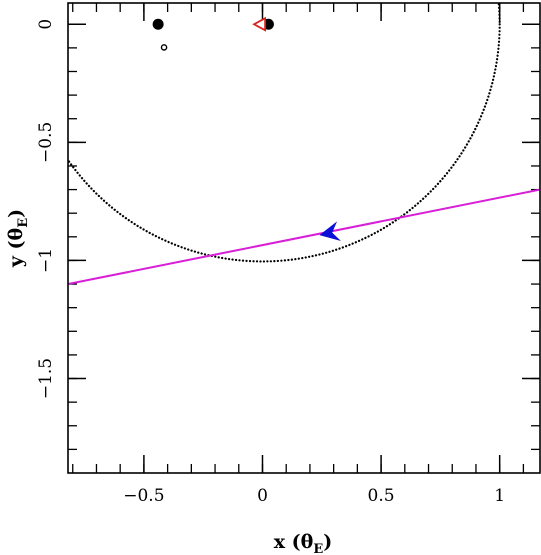  I want to click on y-axis-title: y (θE), so click(18, 238).